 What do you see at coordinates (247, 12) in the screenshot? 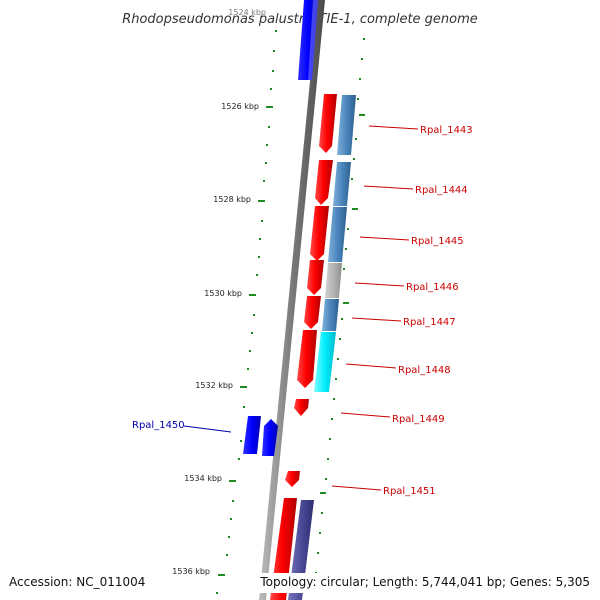
I see `kbp-label: 1524 kbp` at bounding box center [247, 12].